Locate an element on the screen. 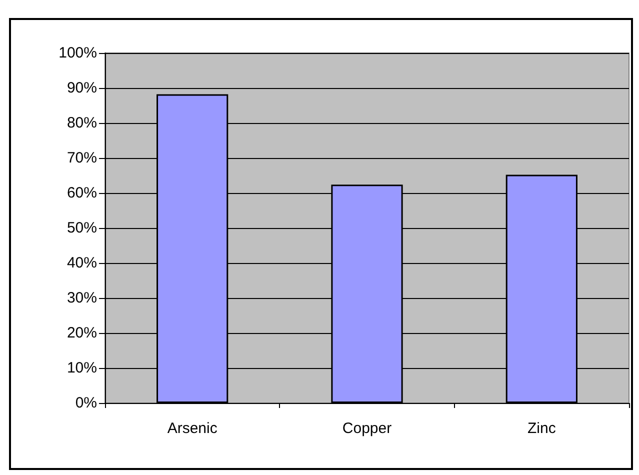 The width and height of the screenshot is (639, 475). y-tick-label: 80% is located at coordinates (81, 123).